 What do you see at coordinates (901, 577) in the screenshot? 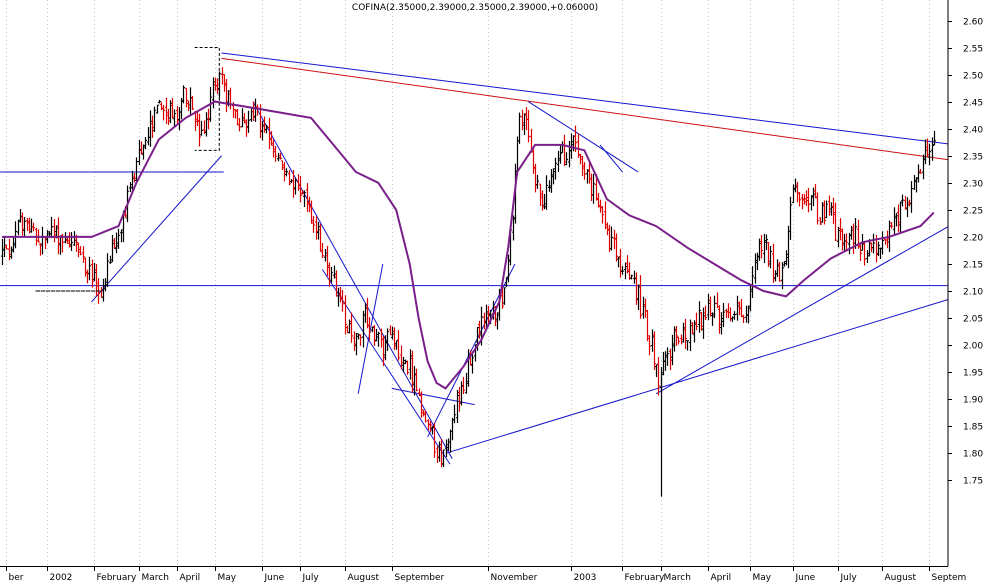
I see `x-tick-label: August` at bounding box center [901, 577].